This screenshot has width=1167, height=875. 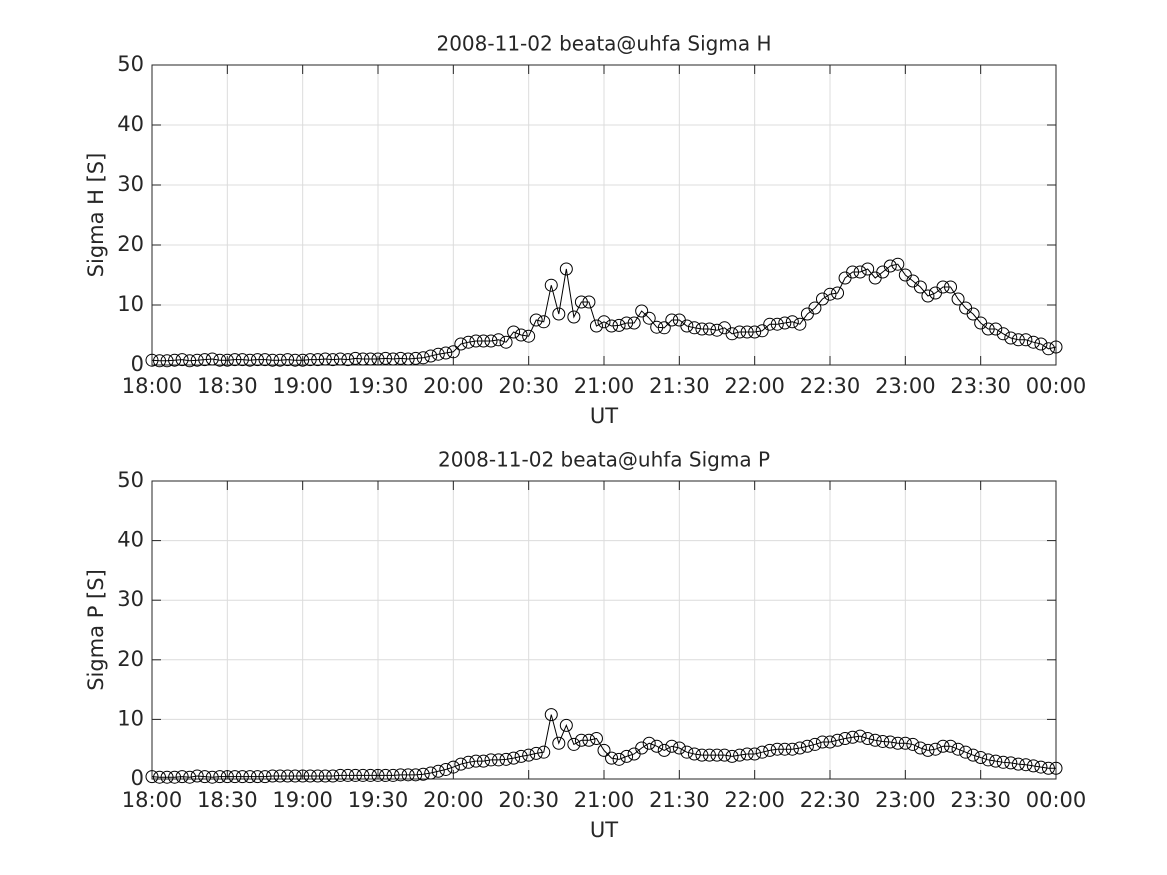 What do you see at coordinates (830, 386) in the screenshot?
I see `x-tick-label: 22:30` at bounding box center [830, 386].